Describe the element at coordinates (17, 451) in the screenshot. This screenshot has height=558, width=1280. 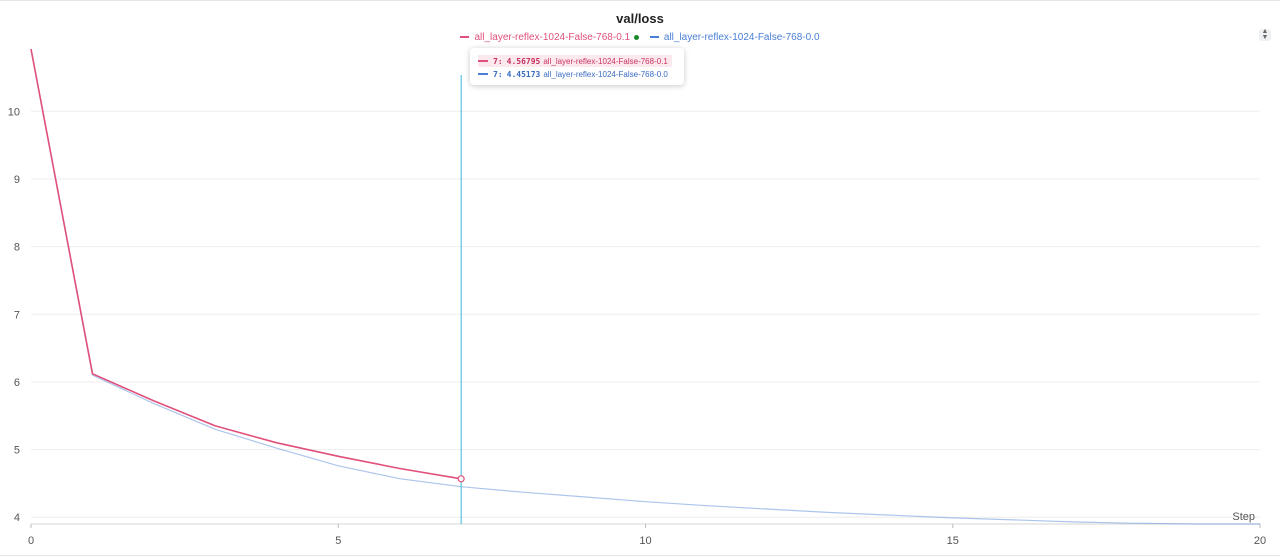
I see `y-tick-label: 5` at that location.